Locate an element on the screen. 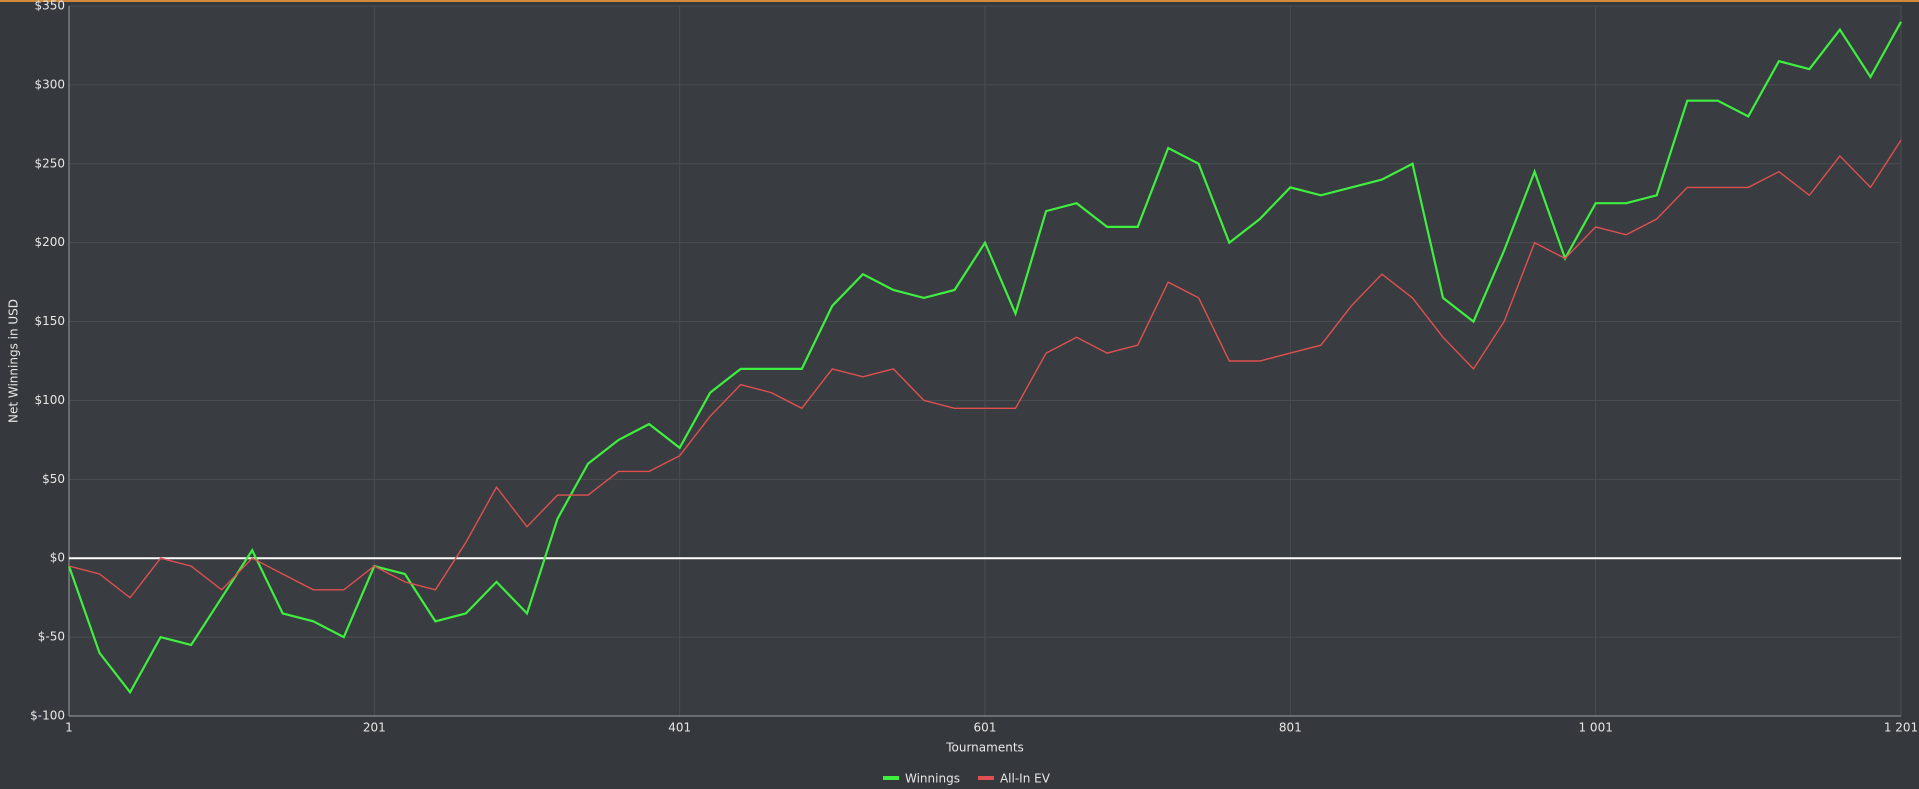  y-tick-label: $300 is located at coordinates (49, 84).